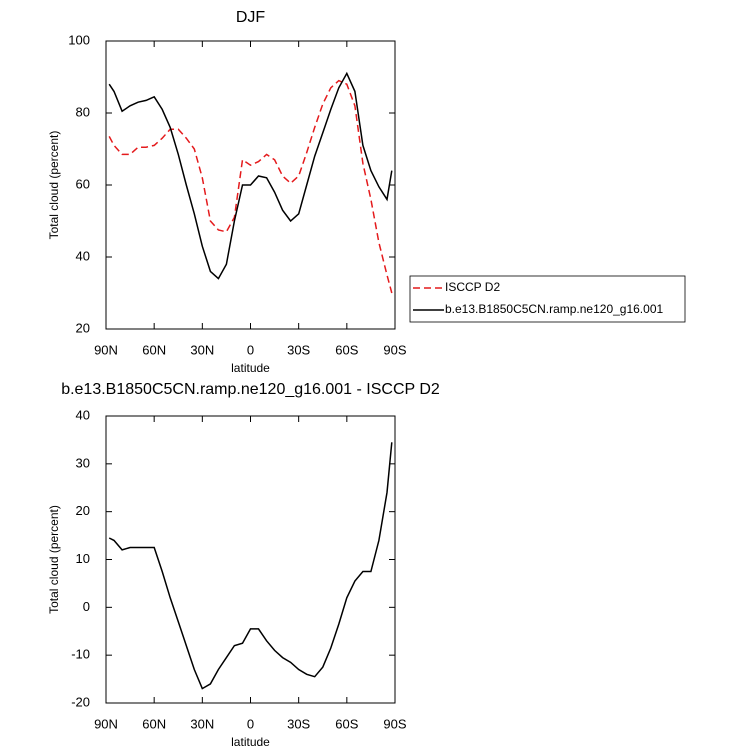 This screenshot has width=733, height=755. What do you see at coordinates (86, 606) in the screenshot?
I see `y-tick-label: 0` at bounding box center [86, 606].